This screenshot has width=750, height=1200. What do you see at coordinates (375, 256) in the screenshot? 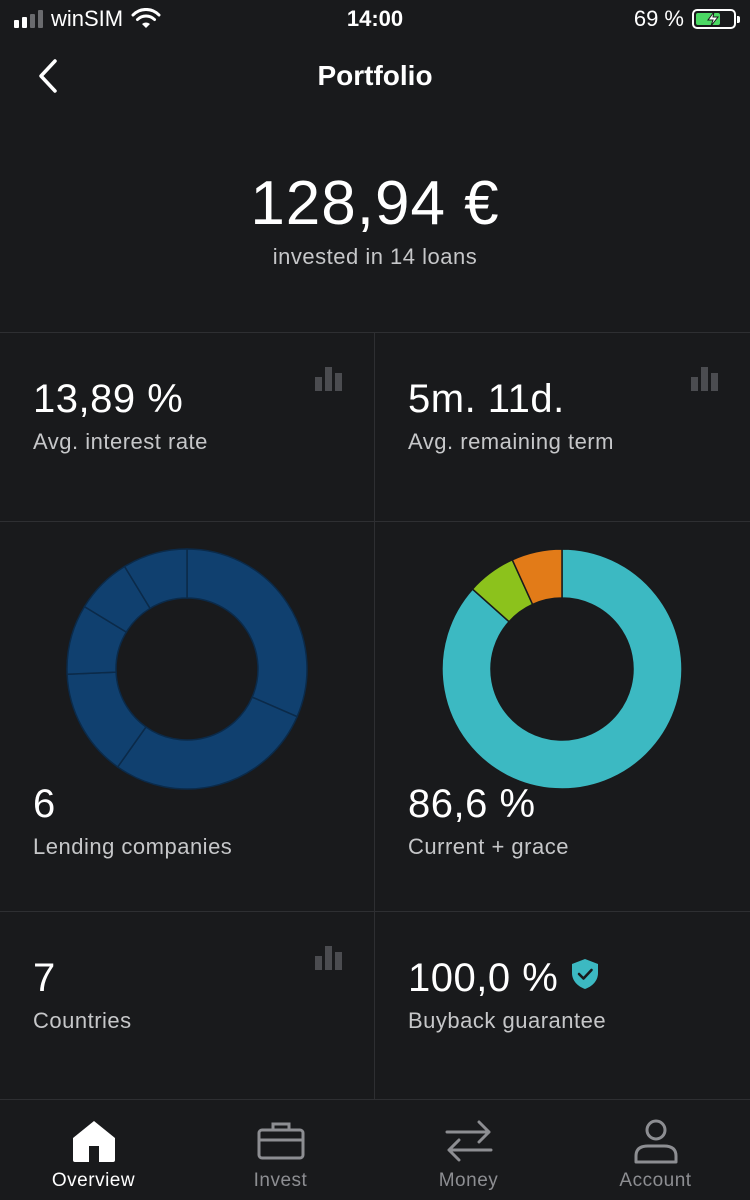
I see `loans-count-text: invested in 14 loans` at bounding box center [375, 256].